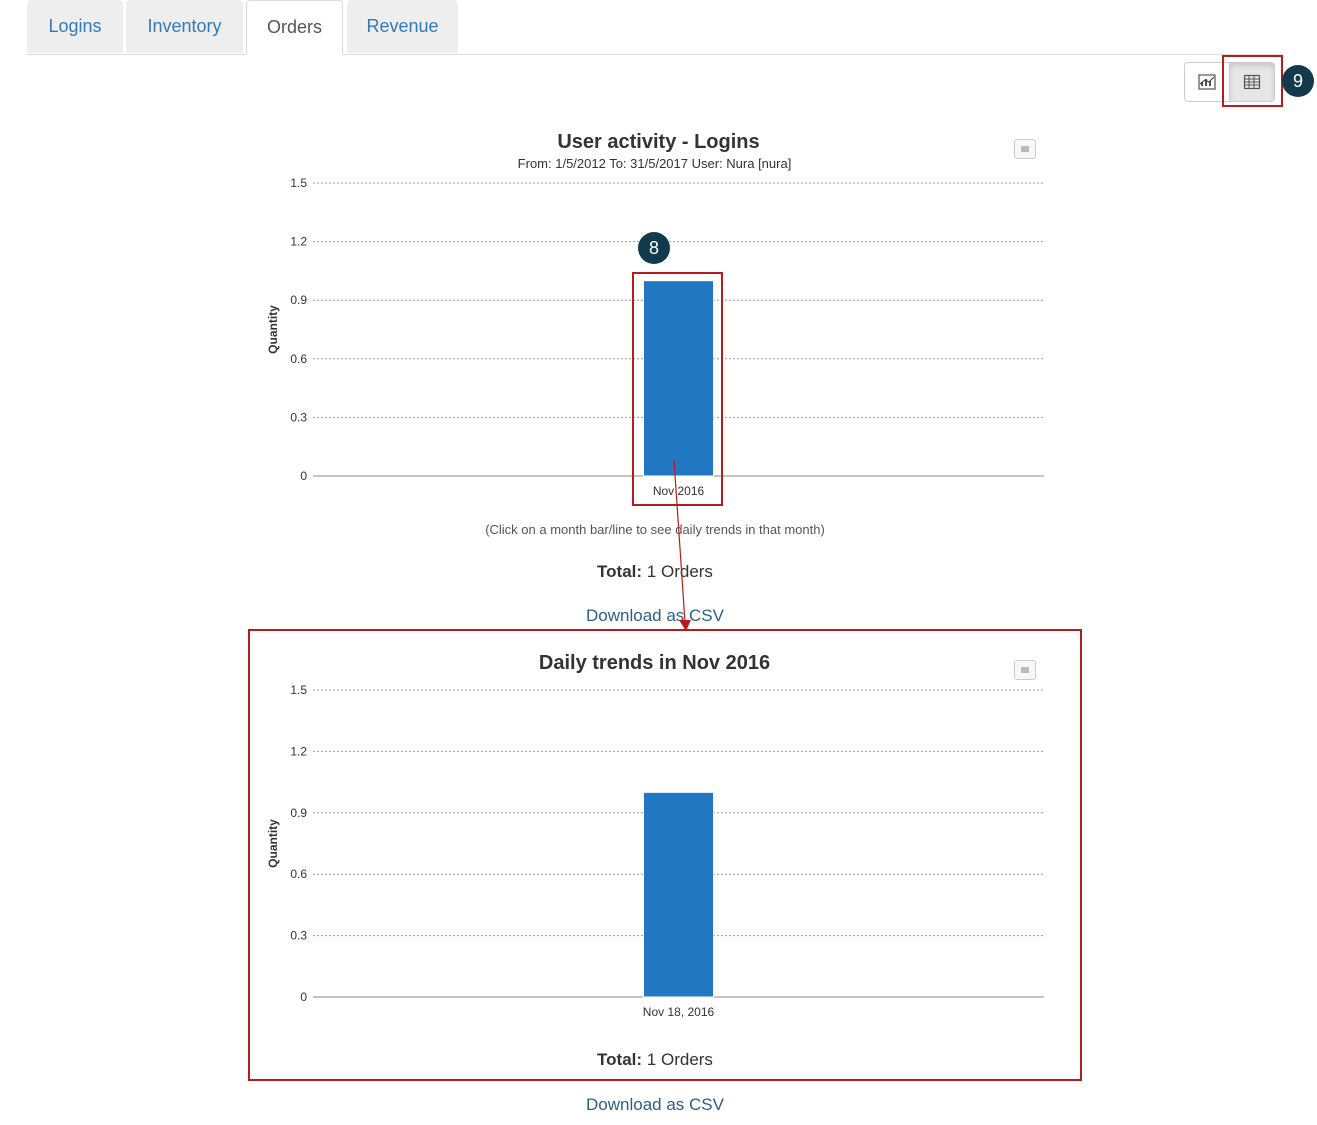  Describe the element at coordinates (654, 663) in the screenshot. I see `daily-chart-title: Daily trends in Nov 2016` at that location.